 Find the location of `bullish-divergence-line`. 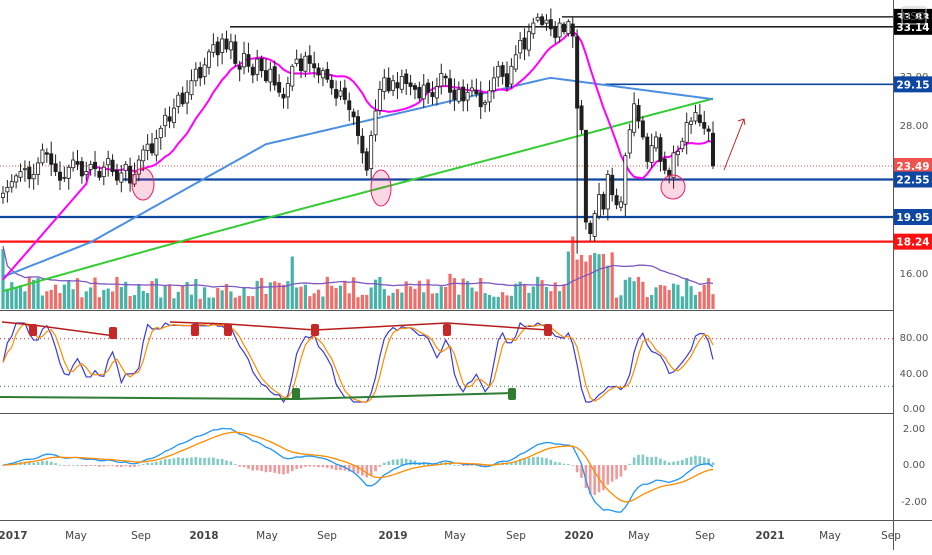

bullish-divergence-line is located at coordinates (256, 396).